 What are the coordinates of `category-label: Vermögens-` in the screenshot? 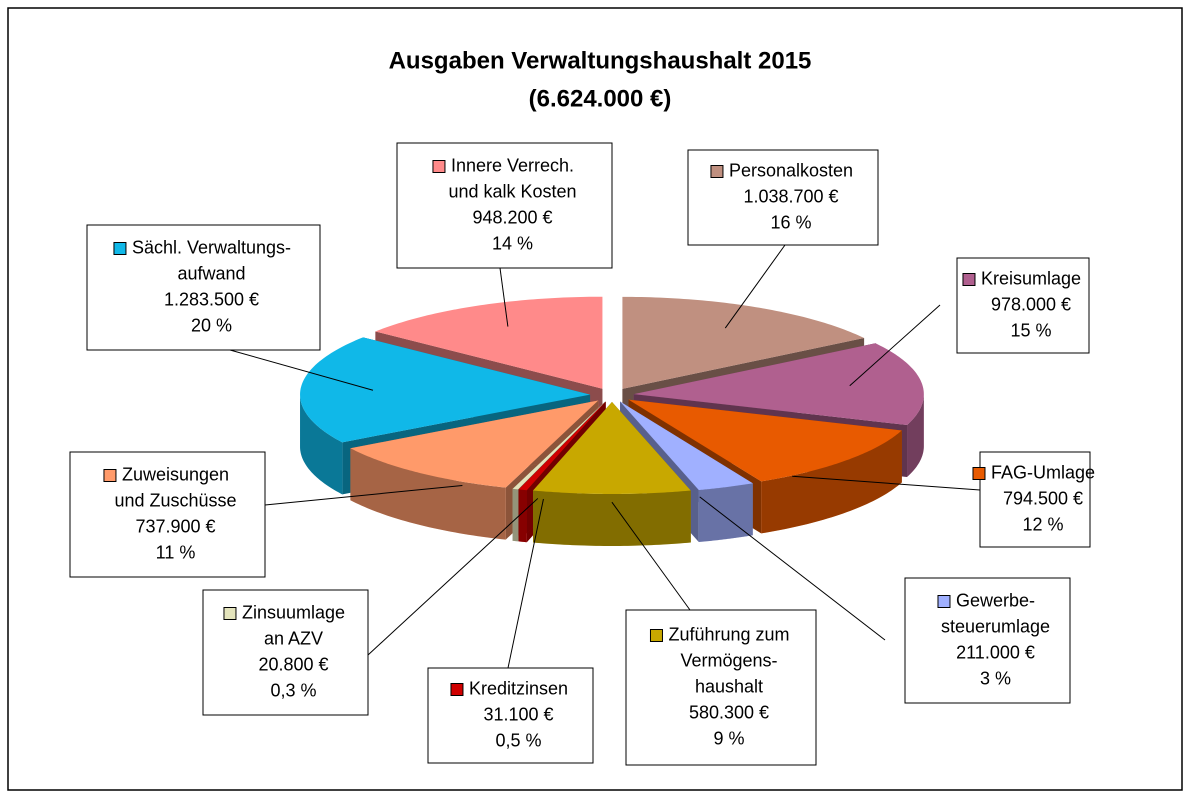 It's located at (728, 660).